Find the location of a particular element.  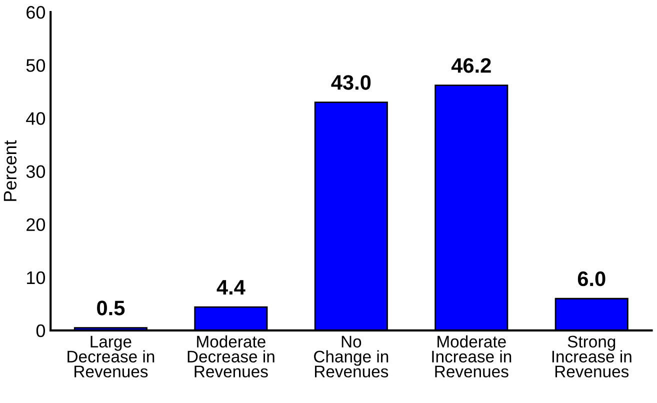

x-tick-label: Strong Increase in Revenues is located at coordinates (592, 357).